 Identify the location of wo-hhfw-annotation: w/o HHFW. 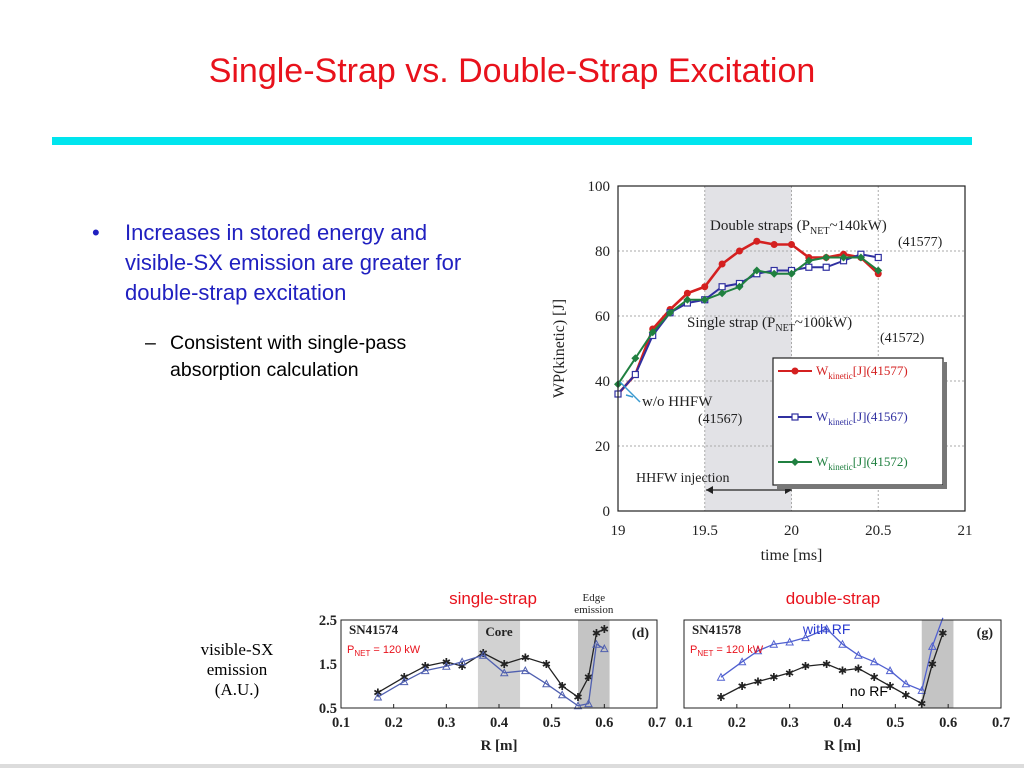
(677, 402).